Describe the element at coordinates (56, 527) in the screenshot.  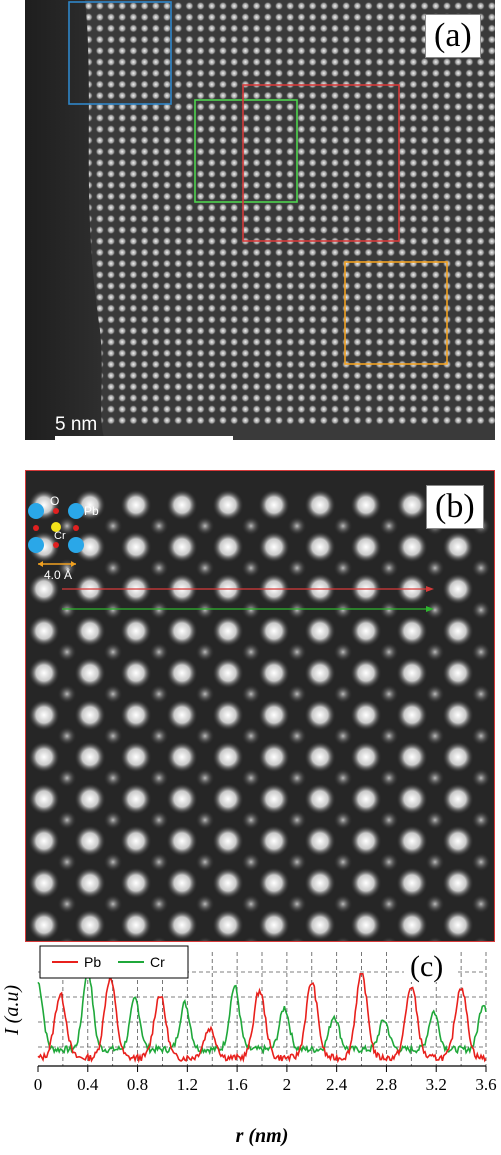
I see `cr-atom-icon` at that location.